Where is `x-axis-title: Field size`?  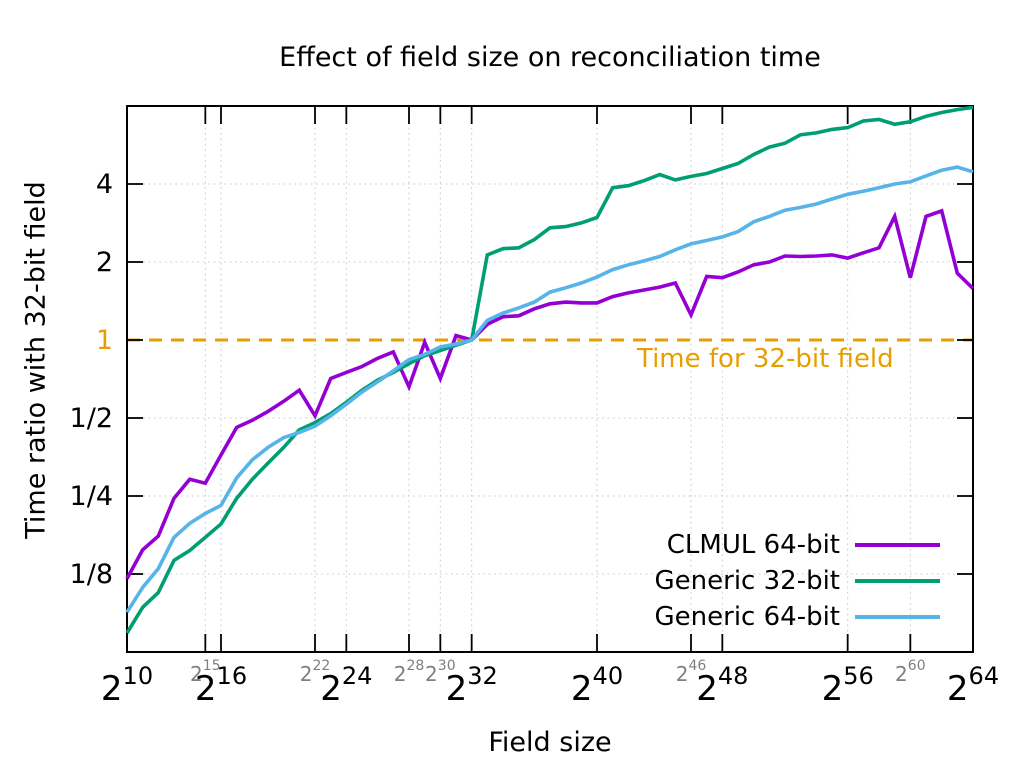 x-axis-title: Field size is located at coordinates (550, 742).